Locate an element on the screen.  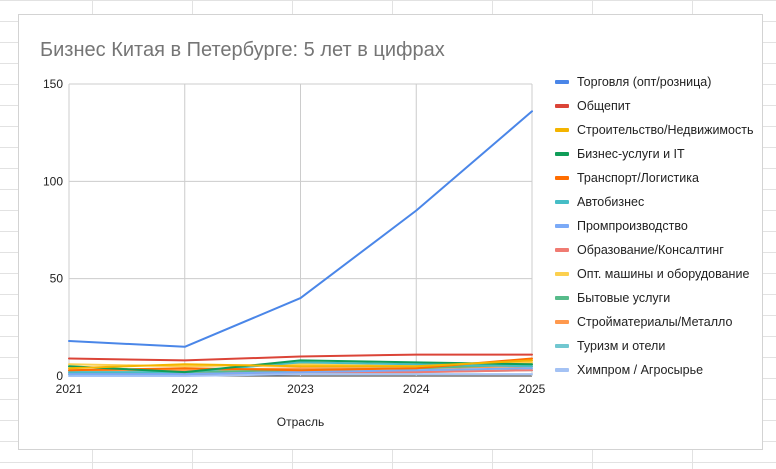
legend-item: Торговля (опт/розница) is located at coordinates (655, 82).